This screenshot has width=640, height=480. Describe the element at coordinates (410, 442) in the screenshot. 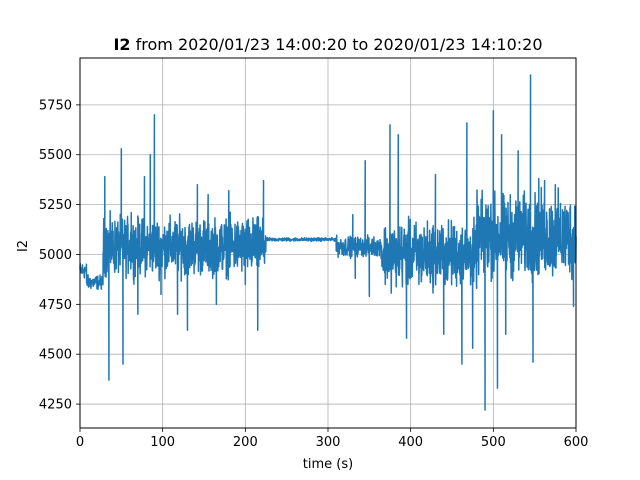

I see `x-tick-label: 400` at that location.